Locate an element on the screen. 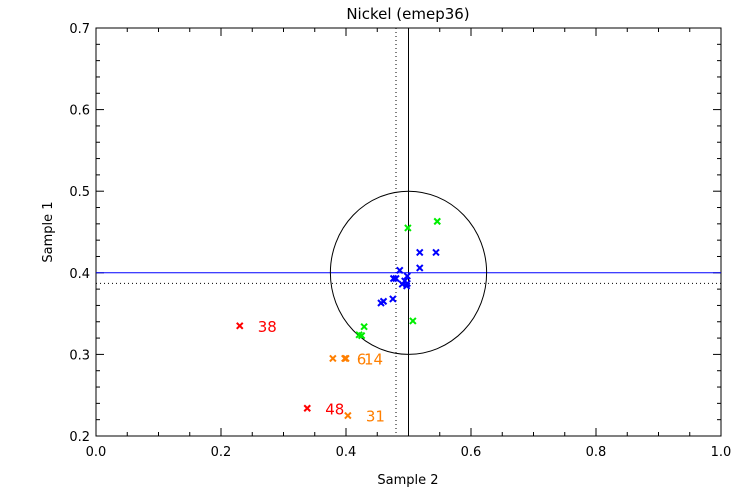 The image size is (750, 504). y-axis-label: Sample 1 is located at coordinates (48, 231).